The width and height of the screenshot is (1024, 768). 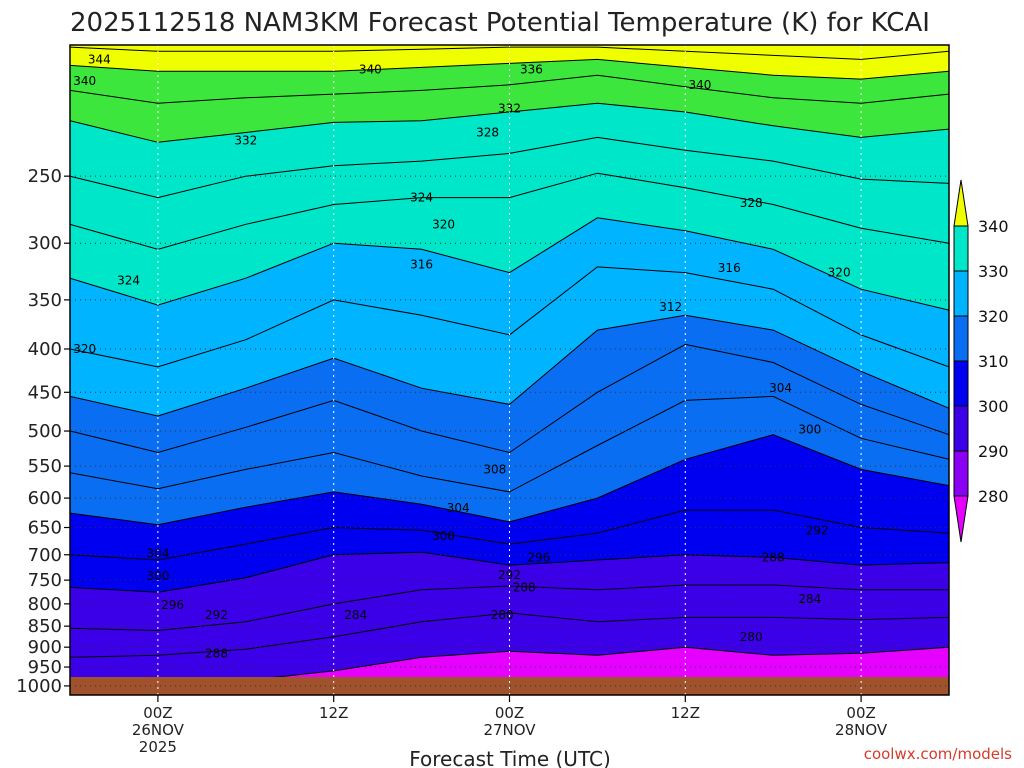 What do you see at coordinates (993, 406) in the screenshot?
I see `colorbar-label: 300` at bounding box center [993, 406].